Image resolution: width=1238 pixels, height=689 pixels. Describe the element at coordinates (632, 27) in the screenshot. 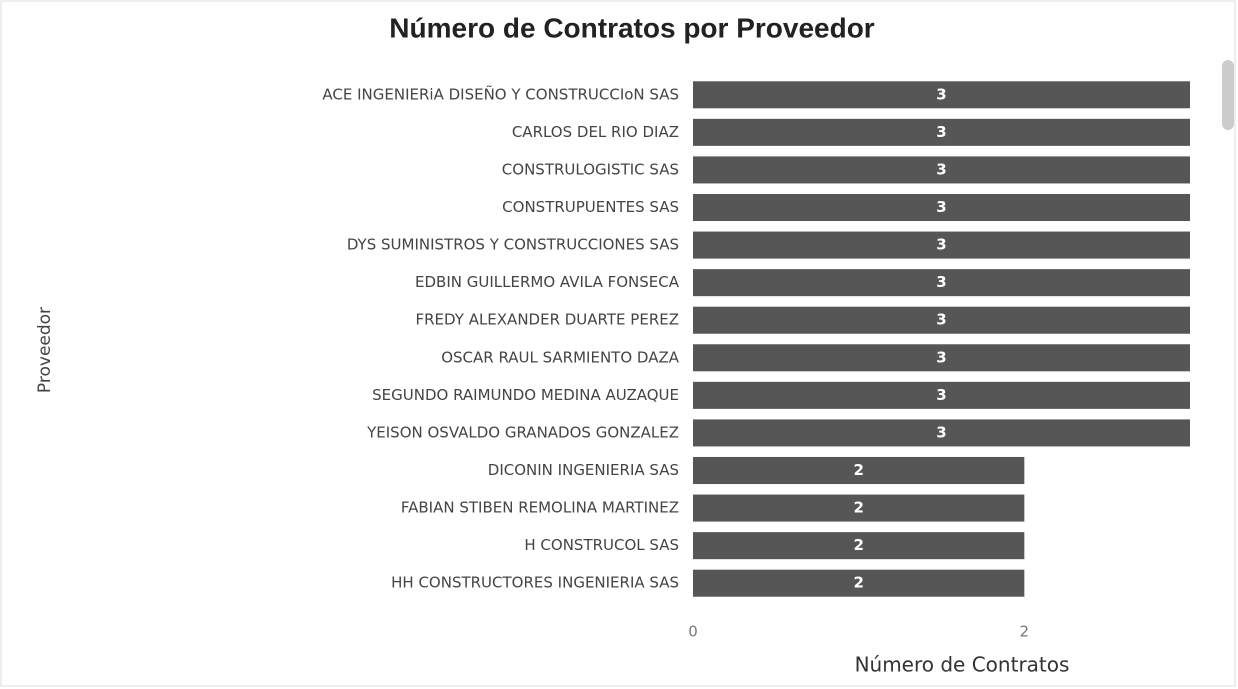

I see `chart-title: Número de Contratos por Proveedor` at that location.